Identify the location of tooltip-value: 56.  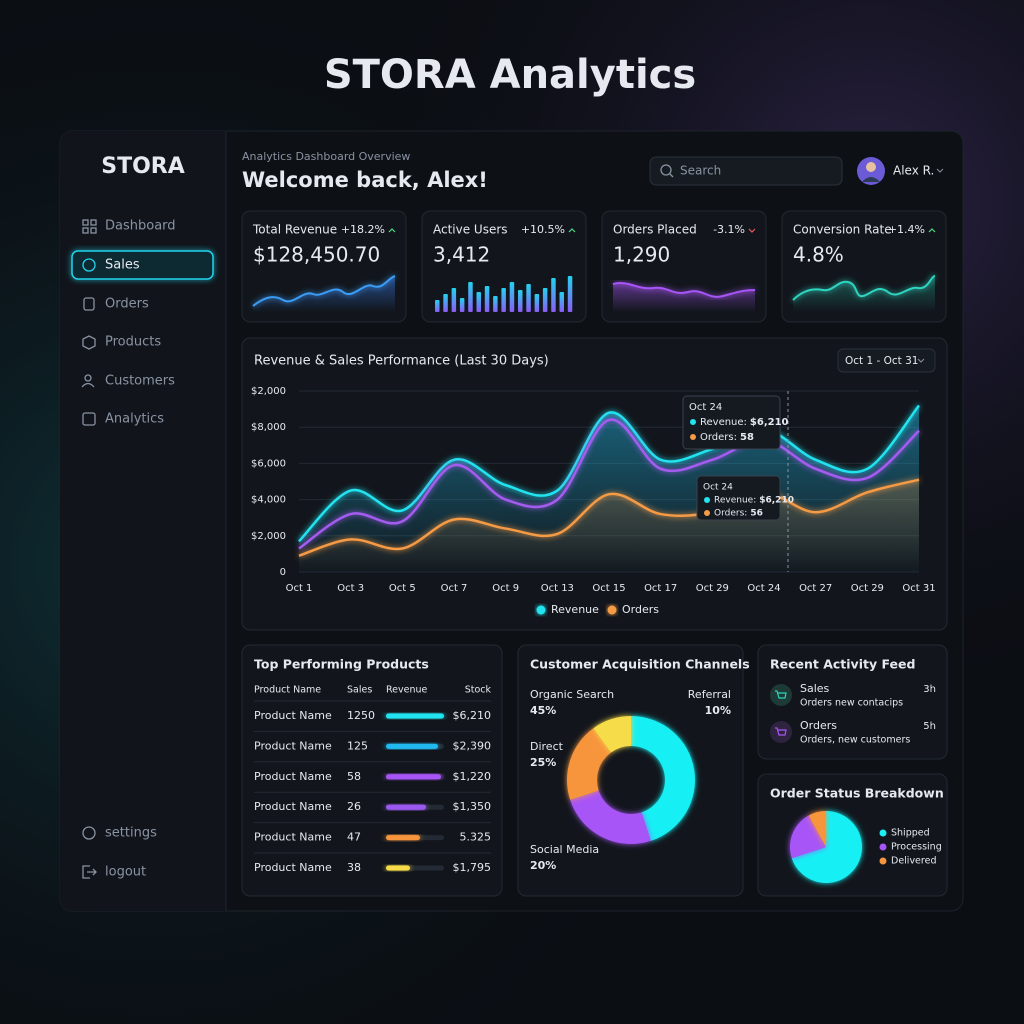
(756, 514).